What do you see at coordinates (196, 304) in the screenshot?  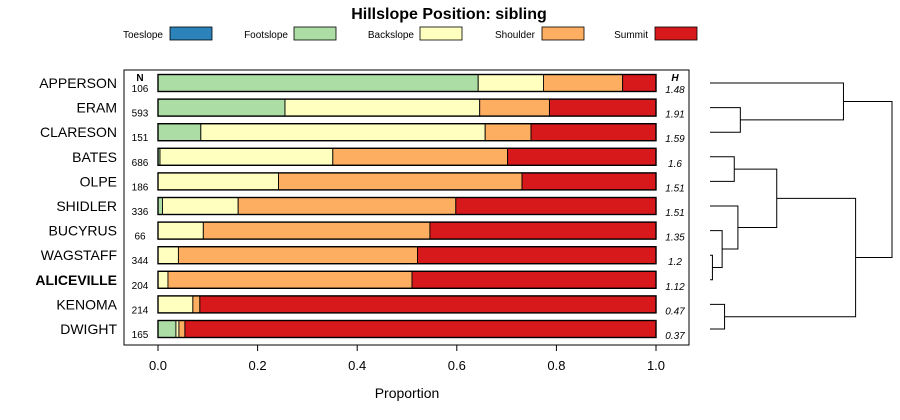 I see `bar-kenoma-shoulder` at bounding box center [196, 304].